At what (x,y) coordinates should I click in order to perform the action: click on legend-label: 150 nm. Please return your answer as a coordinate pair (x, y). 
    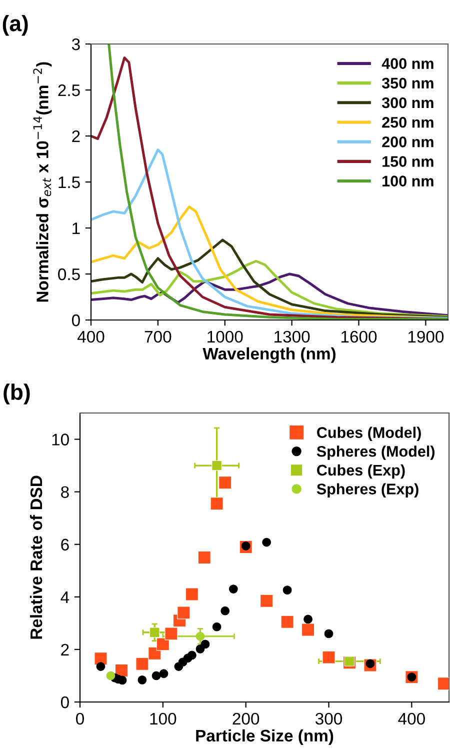
    Looking at the image, I should click on (408, 161).